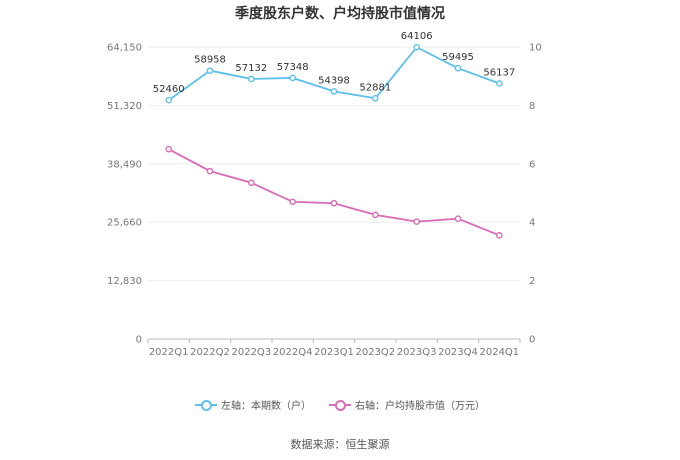 The image size is (680, 460). I want to click on legend: 左轴：本期数（户） 右轴：户均持股市值（万元）, so click(340, 404).